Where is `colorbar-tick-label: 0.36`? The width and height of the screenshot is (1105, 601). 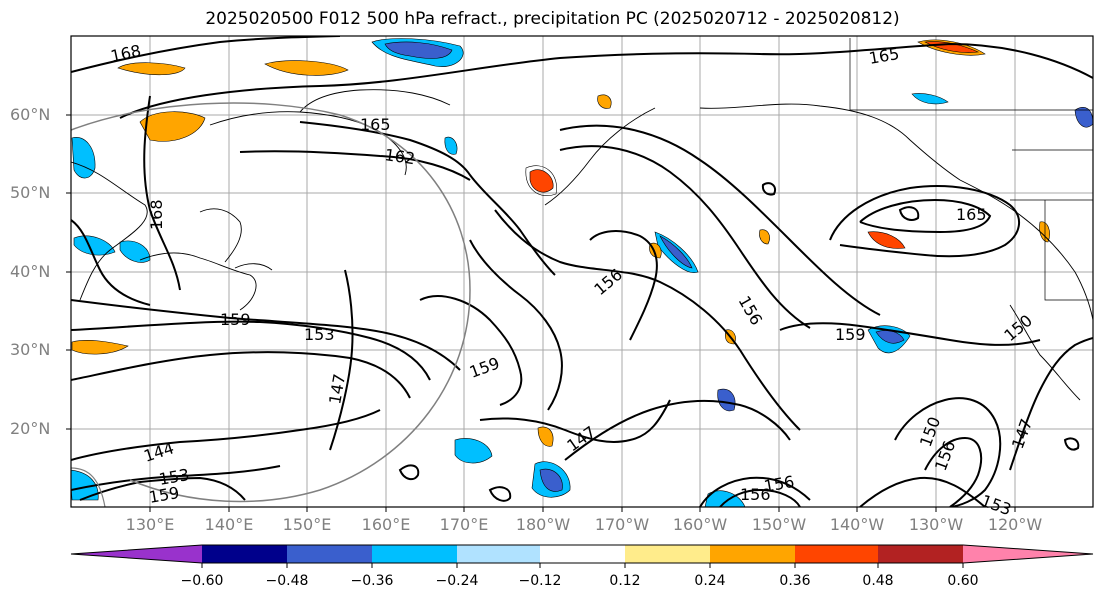 colorbar-tick-label: 0.36 is located at coordinates (795, 581).